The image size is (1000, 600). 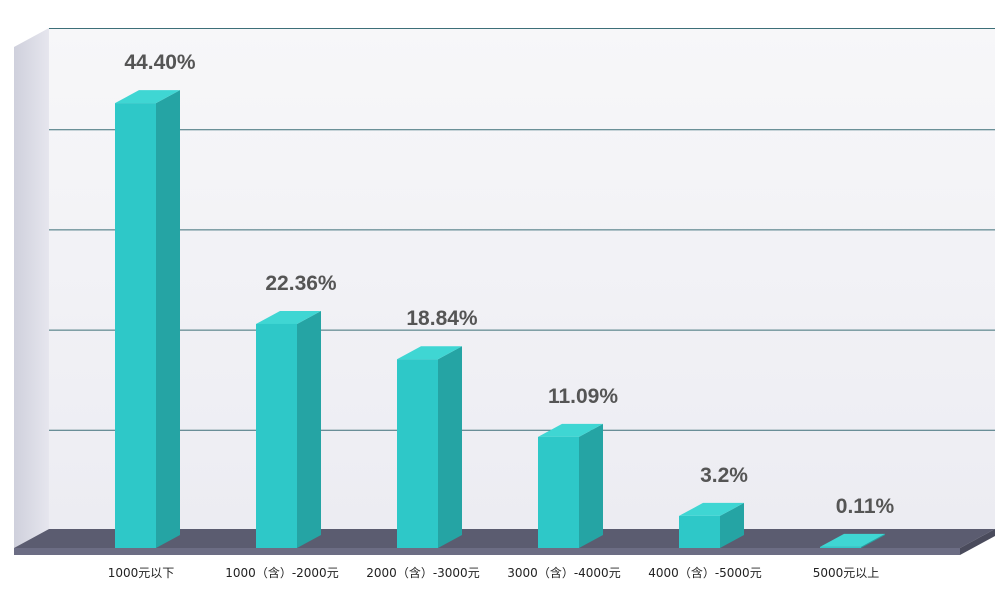 I want to click on data-label: 22.36%, so click(x=301, y=283).